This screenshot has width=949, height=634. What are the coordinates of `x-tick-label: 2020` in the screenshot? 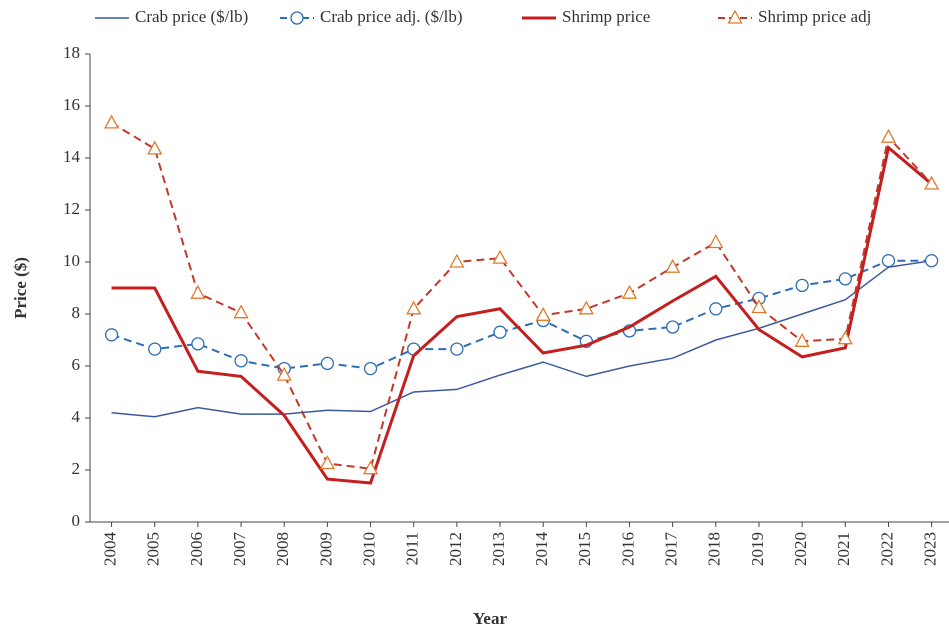 It's located at (800, 549).